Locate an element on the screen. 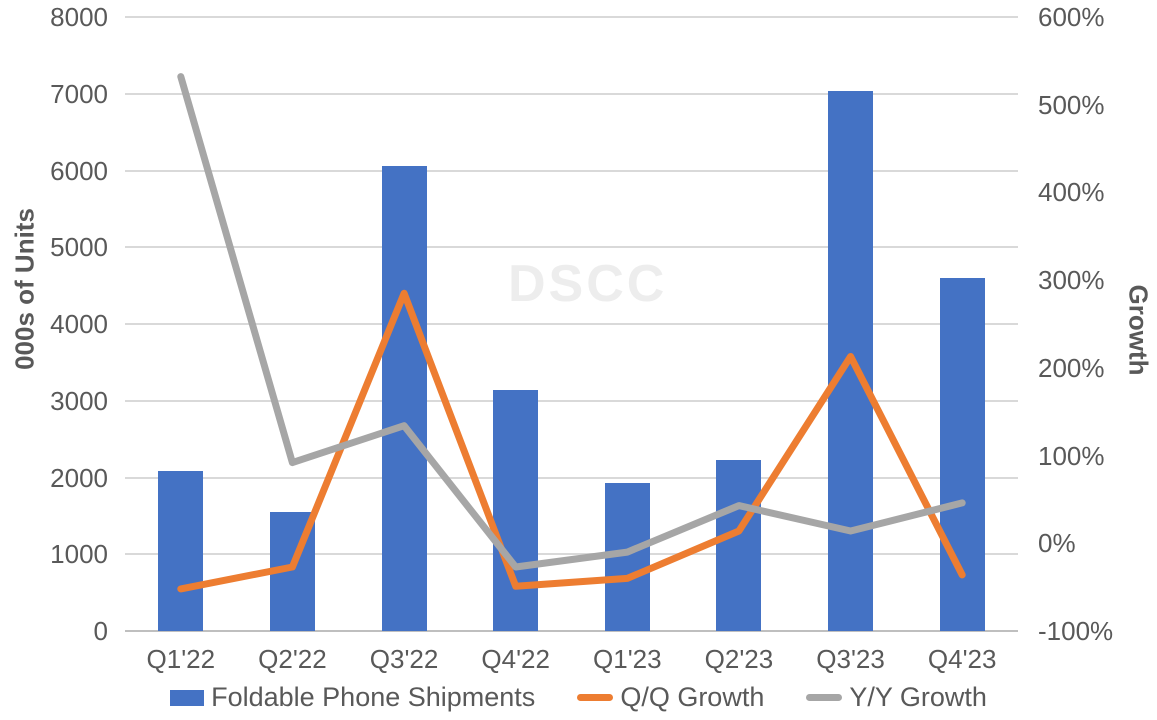 Image resolution: width=1157 pixels, height=720 pixels. legend-item-yy-growth: Y/Y Growth is located at coordinates (896, 697).